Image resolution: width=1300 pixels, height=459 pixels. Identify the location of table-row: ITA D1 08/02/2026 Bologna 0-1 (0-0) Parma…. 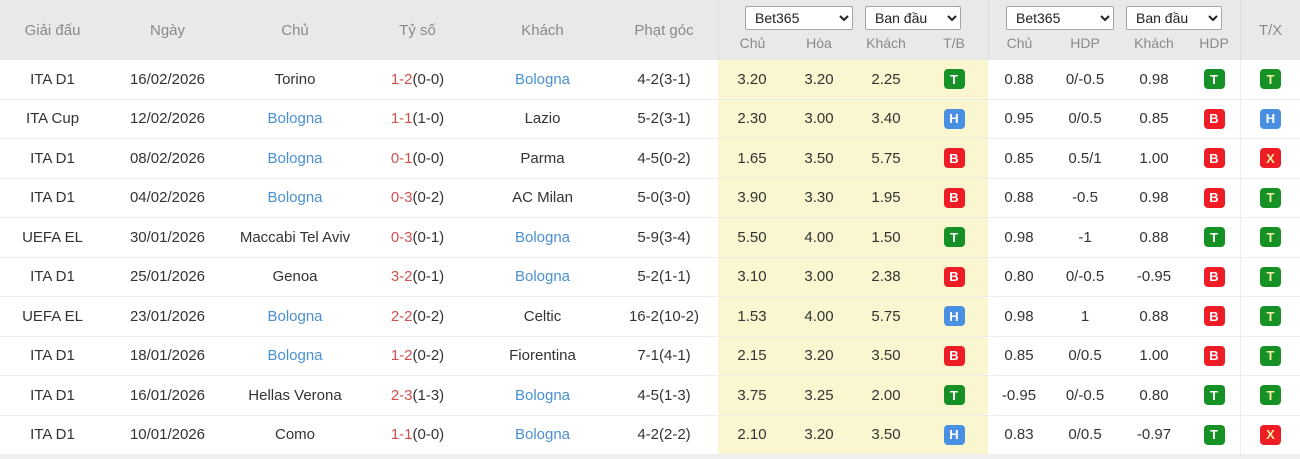
(650, 159).